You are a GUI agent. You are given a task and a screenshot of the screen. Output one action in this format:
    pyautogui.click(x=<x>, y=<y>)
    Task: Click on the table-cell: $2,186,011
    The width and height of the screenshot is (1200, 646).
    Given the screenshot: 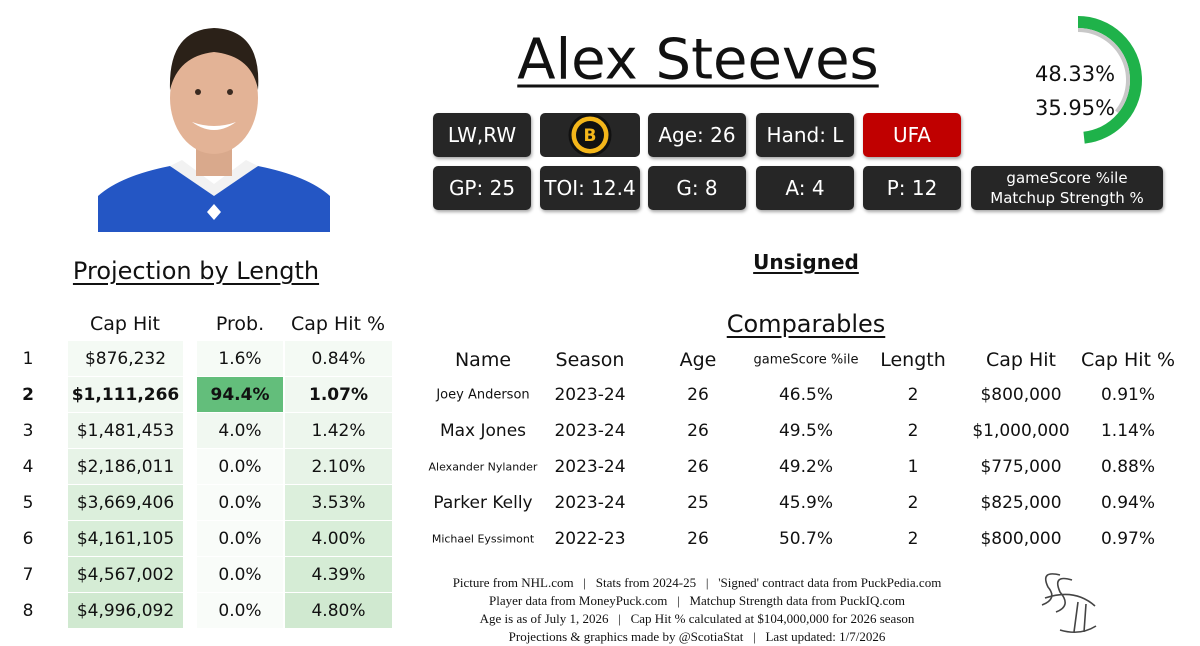 What is the action you would take?
    pyautogui.click(x=125, y=466)
    